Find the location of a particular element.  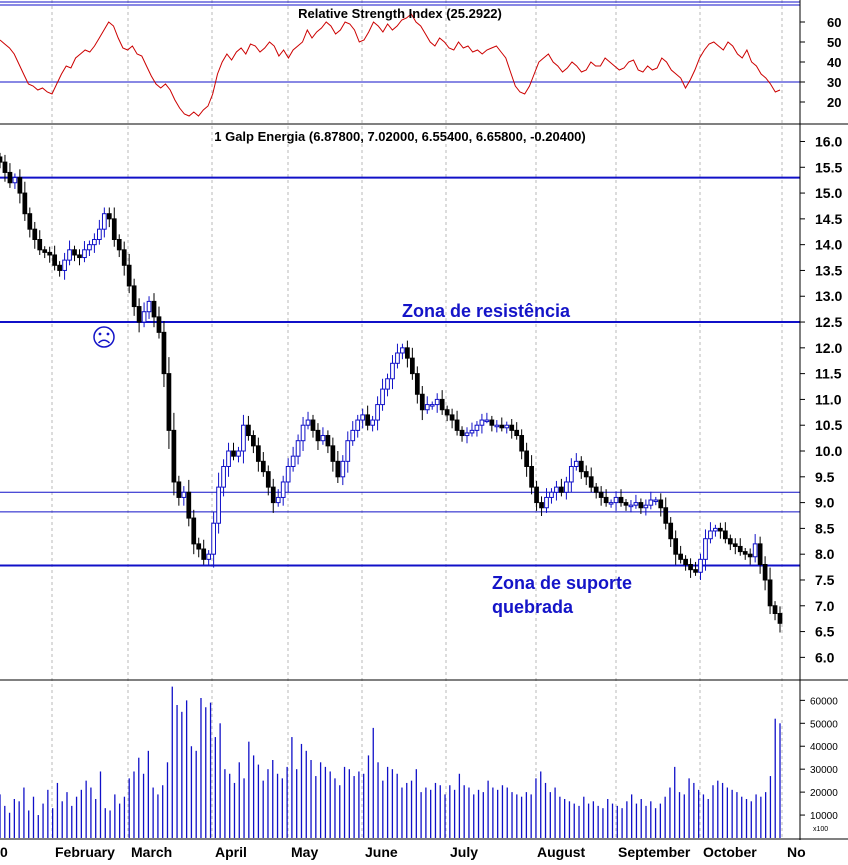

price-tick-label: 16.0 is located at coordinates (828, 141).